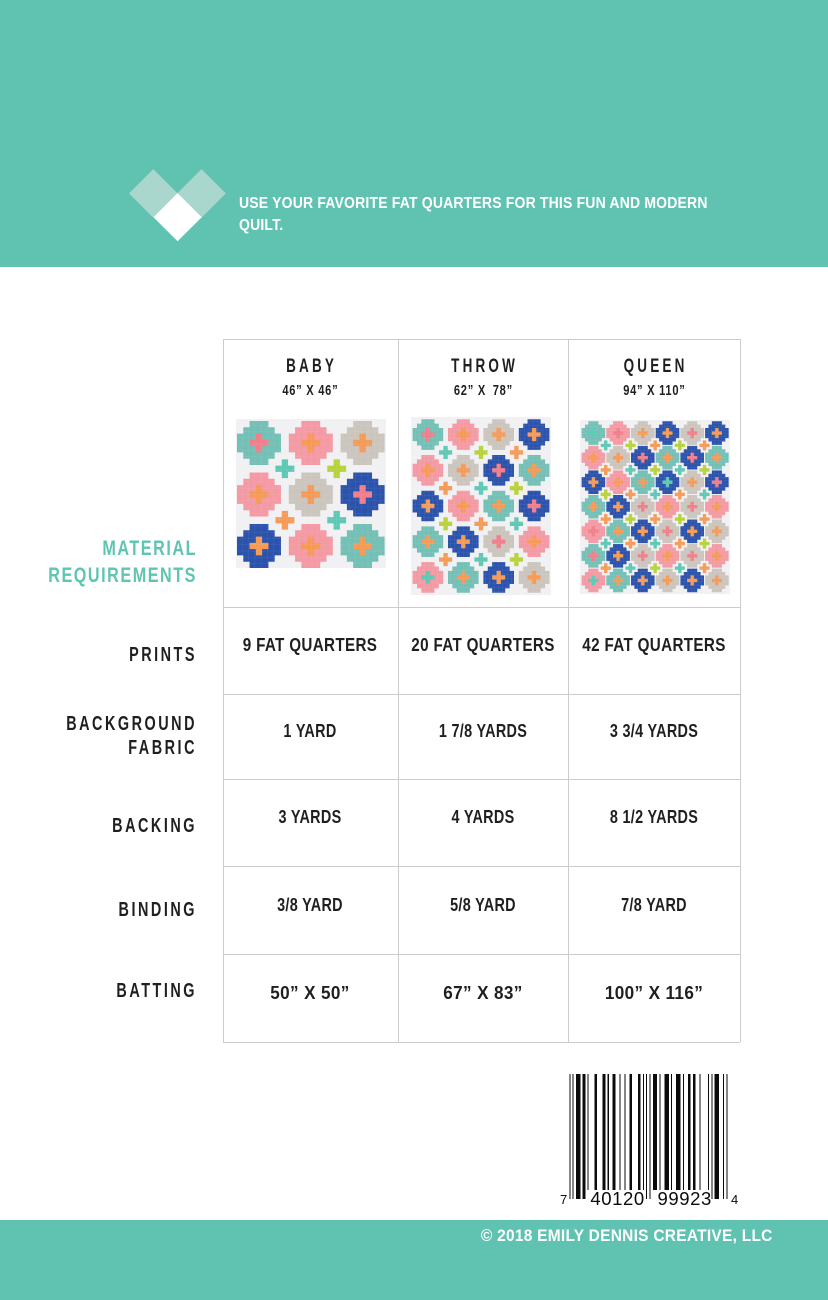 This screenshot has height=1300, width=828. What do you see at coordinates (684, 1198) in the screenshot?
I see `svg-text: 99923` at bounding box center [684, 1198].